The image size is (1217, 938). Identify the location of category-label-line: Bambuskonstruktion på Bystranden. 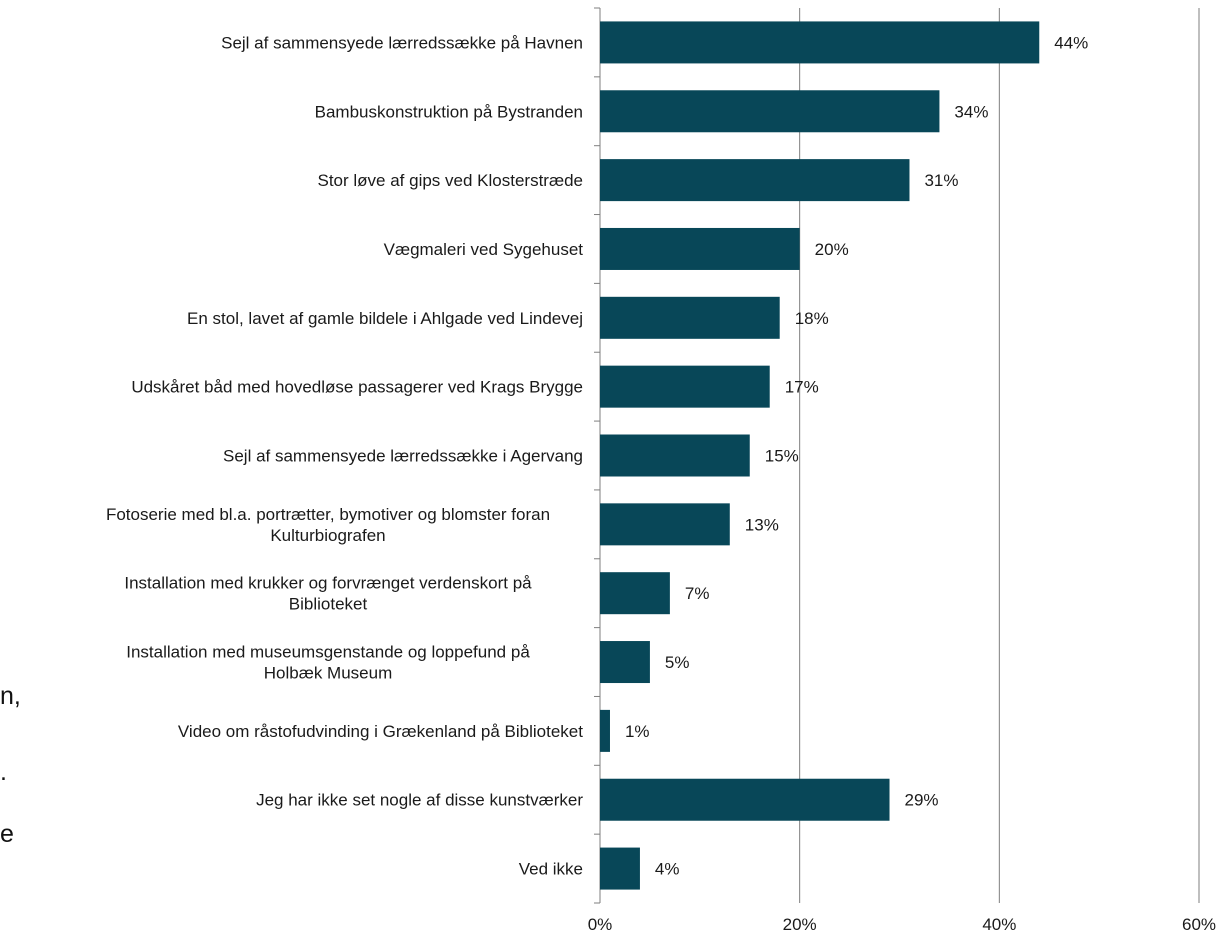
(449, 111).